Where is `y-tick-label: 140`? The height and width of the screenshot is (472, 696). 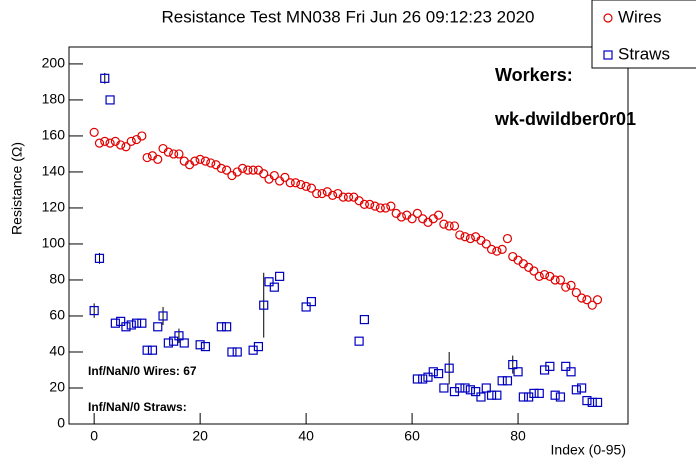 y-tick-label: 140 is located at coordinates (54, 171).